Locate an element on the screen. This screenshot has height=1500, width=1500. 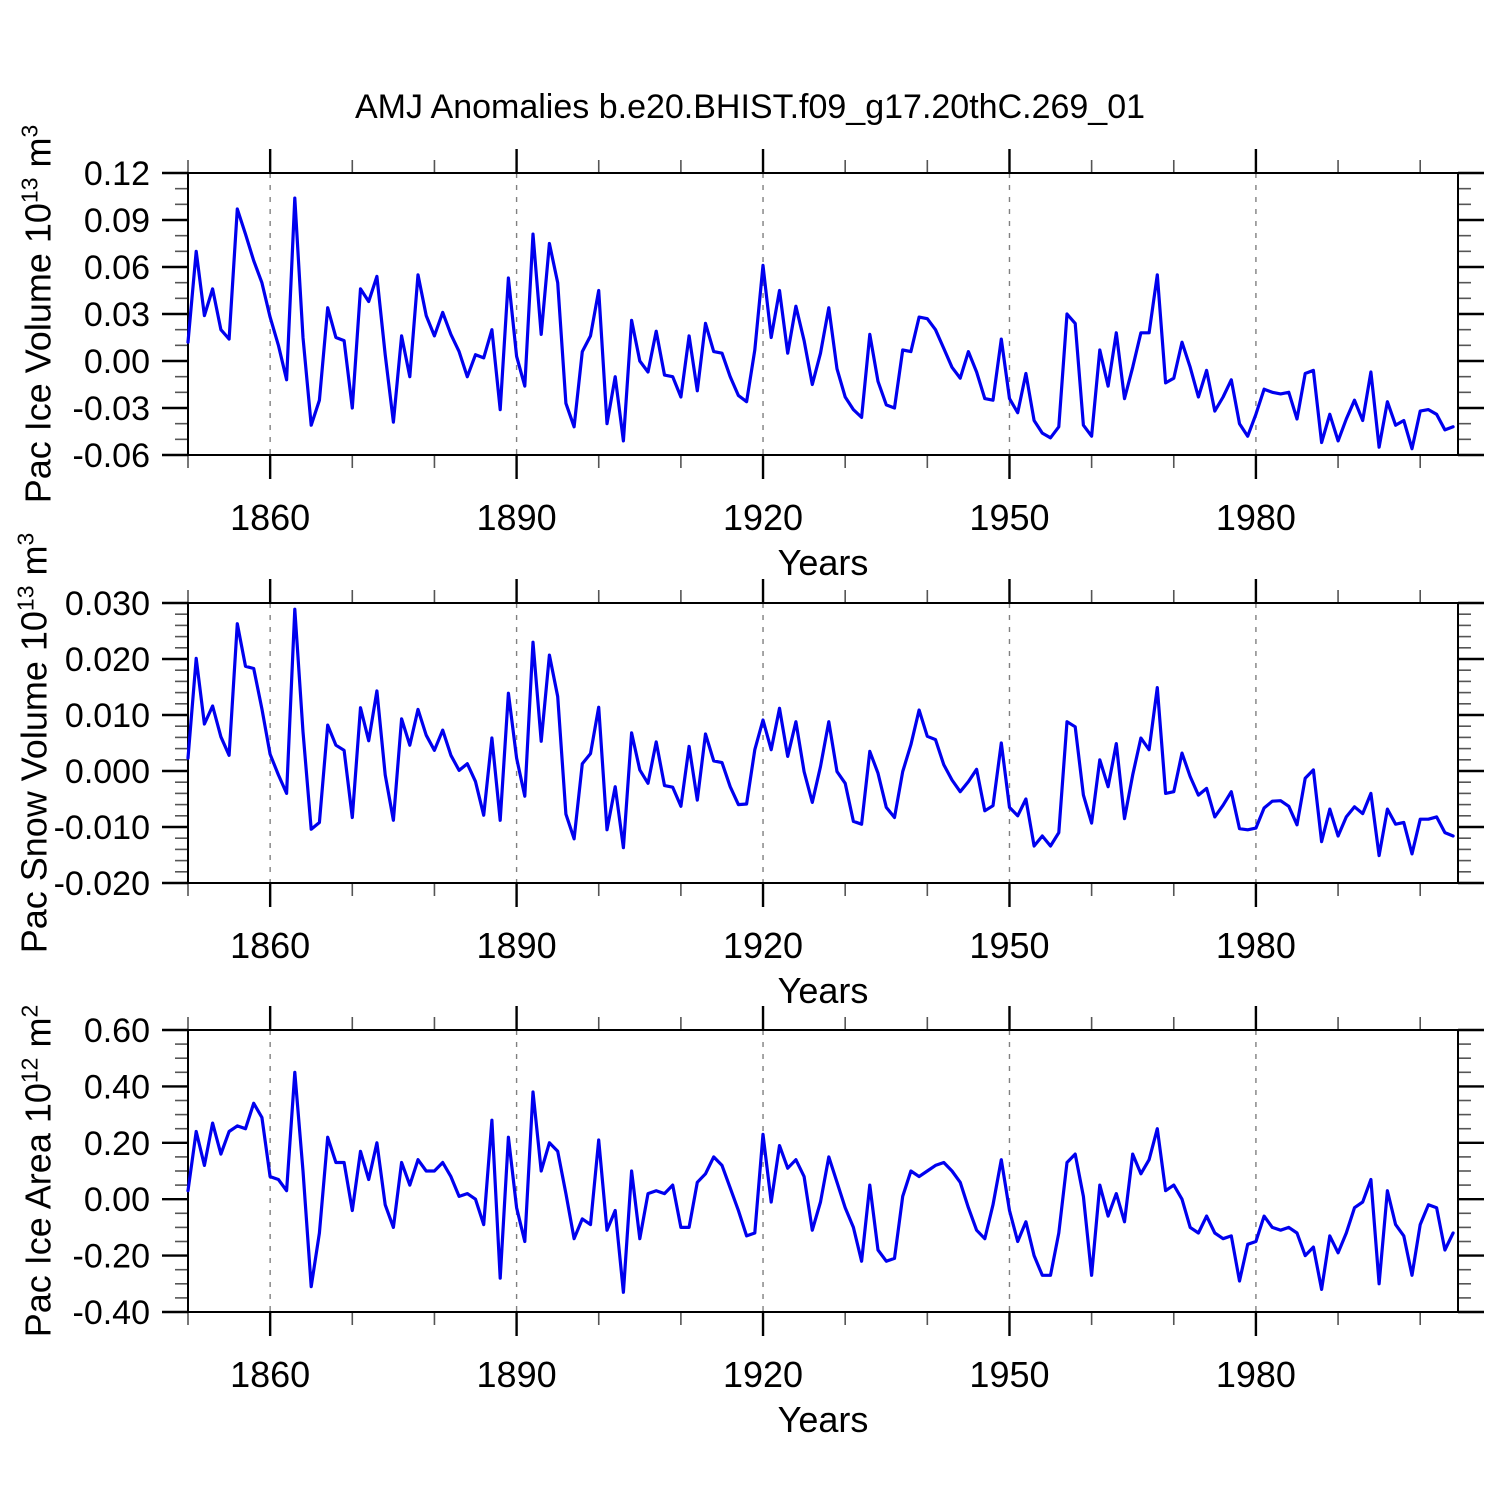
y-axis-label-text: Pac Snow Volume 10 is located at coordinates (34, 782).